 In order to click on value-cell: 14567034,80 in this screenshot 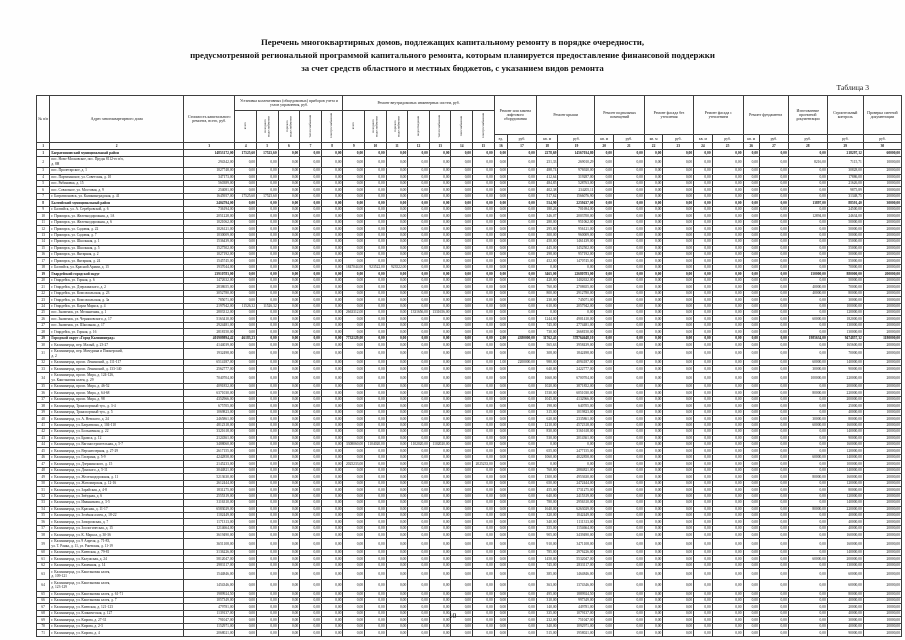, I will do `click(576, 153)`.